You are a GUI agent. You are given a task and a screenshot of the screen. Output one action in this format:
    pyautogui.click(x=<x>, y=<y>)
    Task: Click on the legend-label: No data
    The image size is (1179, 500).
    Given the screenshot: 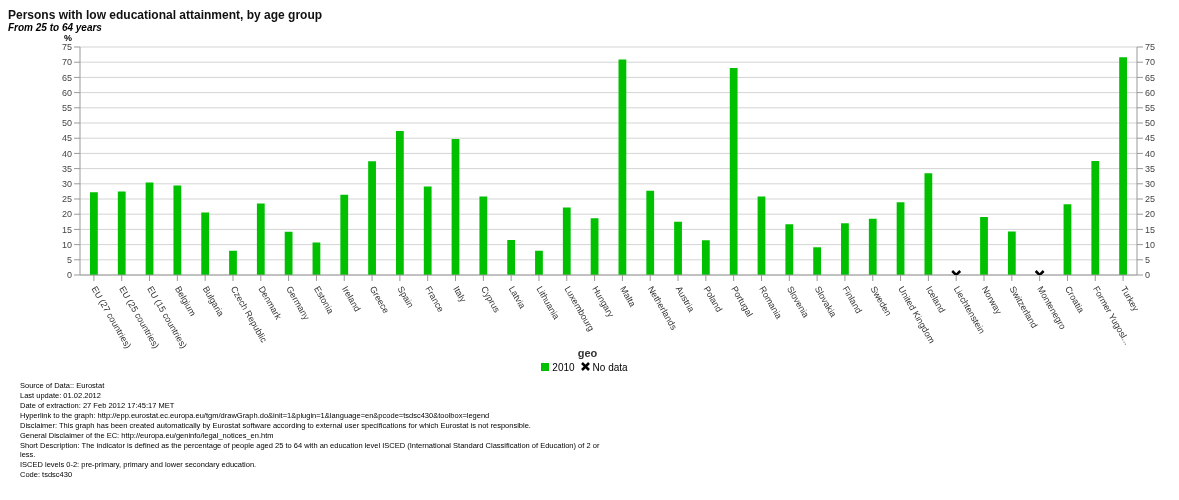 What is the action you would take?
    pyautogui.click(x=609, y=367)
    